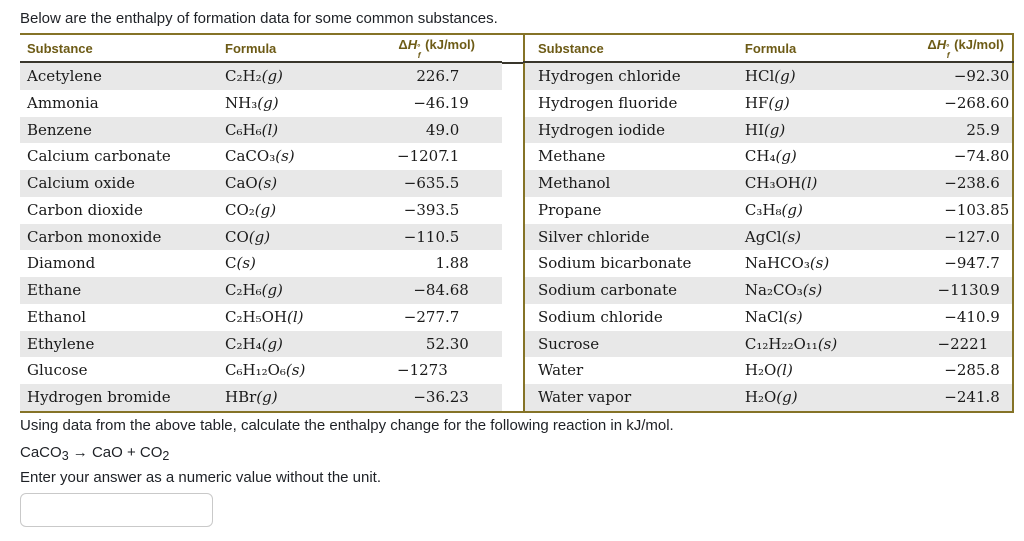 The height and width of the screenshot is (541, 1024). What do you see at coordinates (763, 236) in the screenshot?
I see `formula-text: AgCl` at bounding box center [763, 236].